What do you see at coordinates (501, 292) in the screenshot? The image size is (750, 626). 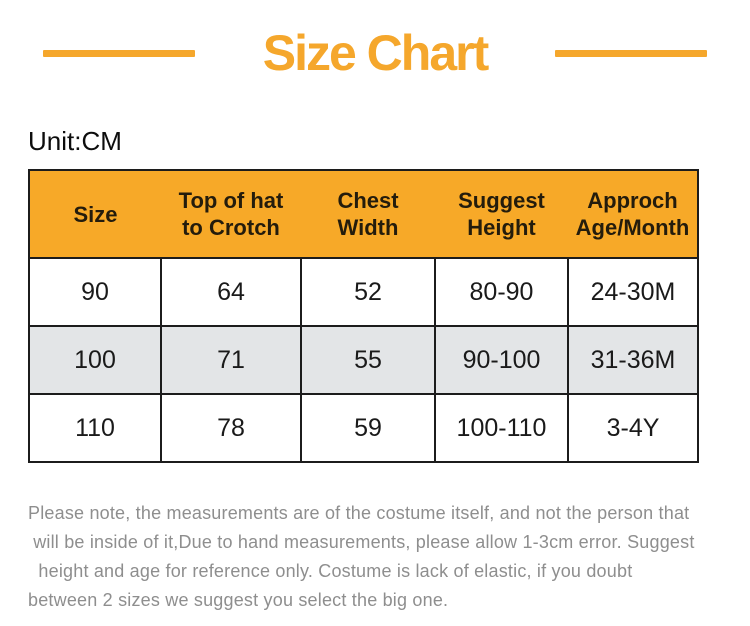 I see `table-cell: 80-90` at bounding box center [501, 292].